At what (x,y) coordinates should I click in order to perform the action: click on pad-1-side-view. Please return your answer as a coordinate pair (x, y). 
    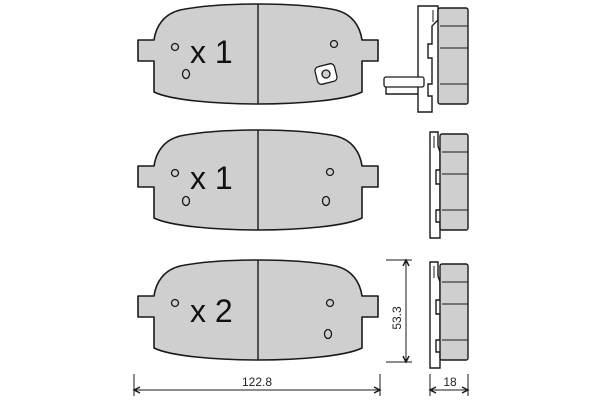
    Looking at the image, I should click on (426, 59).